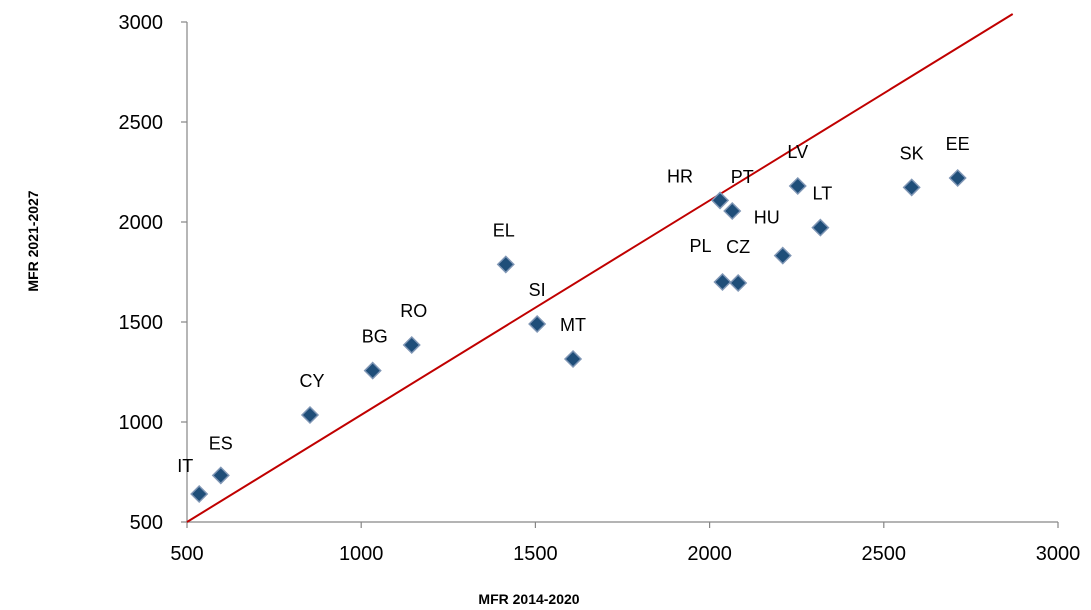 This screenshot has width=1091, height=610. What do you see at coordinates (912, 153) in the screenshot?
I see `point-label-sk: SK` at bounding box center [912, 153].